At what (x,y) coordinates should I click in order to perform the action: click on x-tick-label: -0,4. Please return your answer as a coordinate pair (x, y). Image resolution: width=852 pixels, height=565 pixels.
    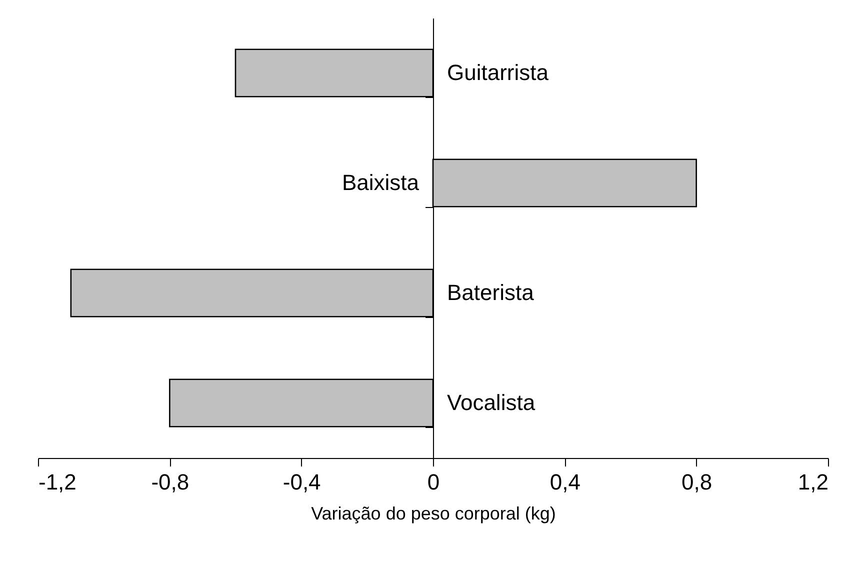
    Looking at the image, I should click on (301, 482).